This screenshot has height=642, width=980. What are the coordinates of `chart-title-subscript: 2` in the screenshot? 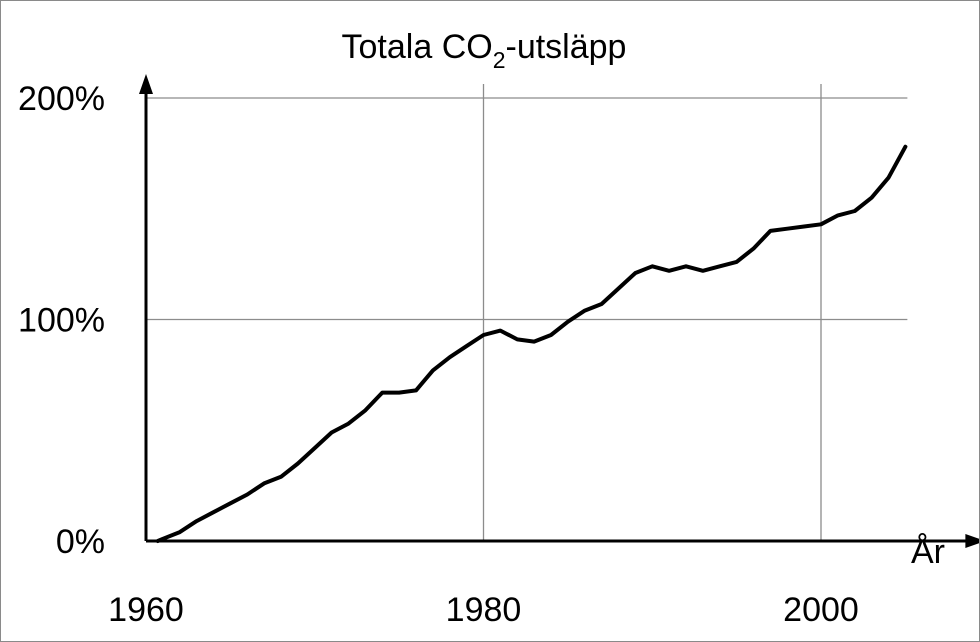 It's located at (499, 60).